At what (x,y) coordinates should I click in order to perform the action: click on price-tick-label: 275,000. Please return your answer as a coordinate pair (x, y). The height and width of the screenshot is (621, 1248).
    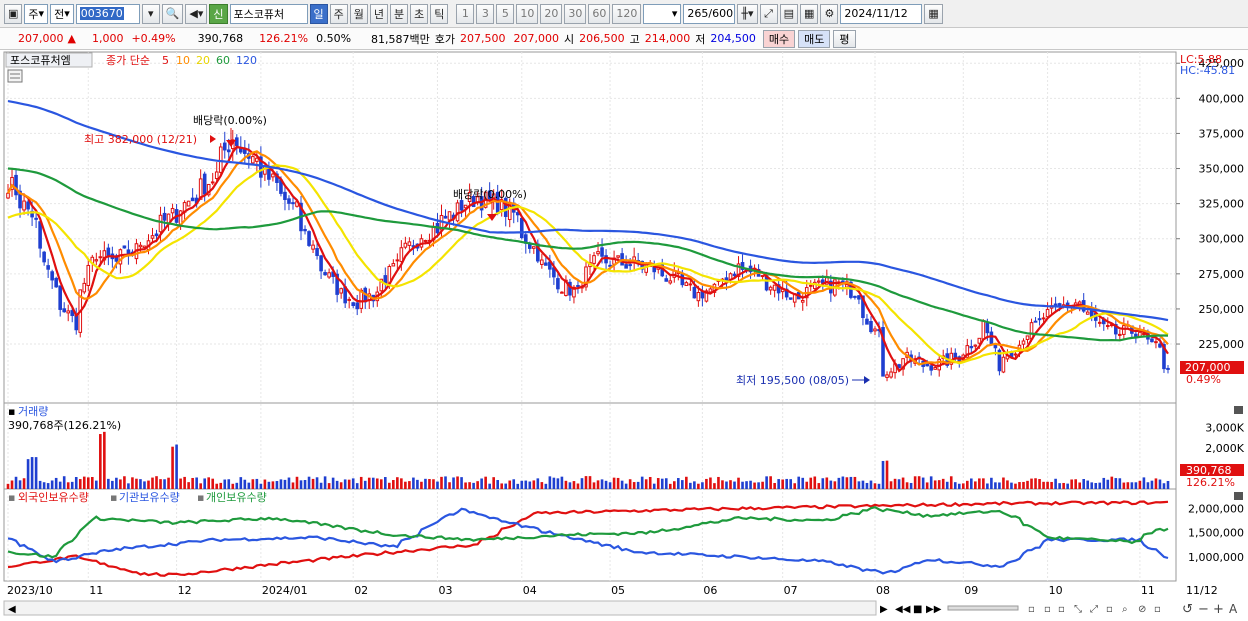
    Looking at the image, I should click on (1222, 274).